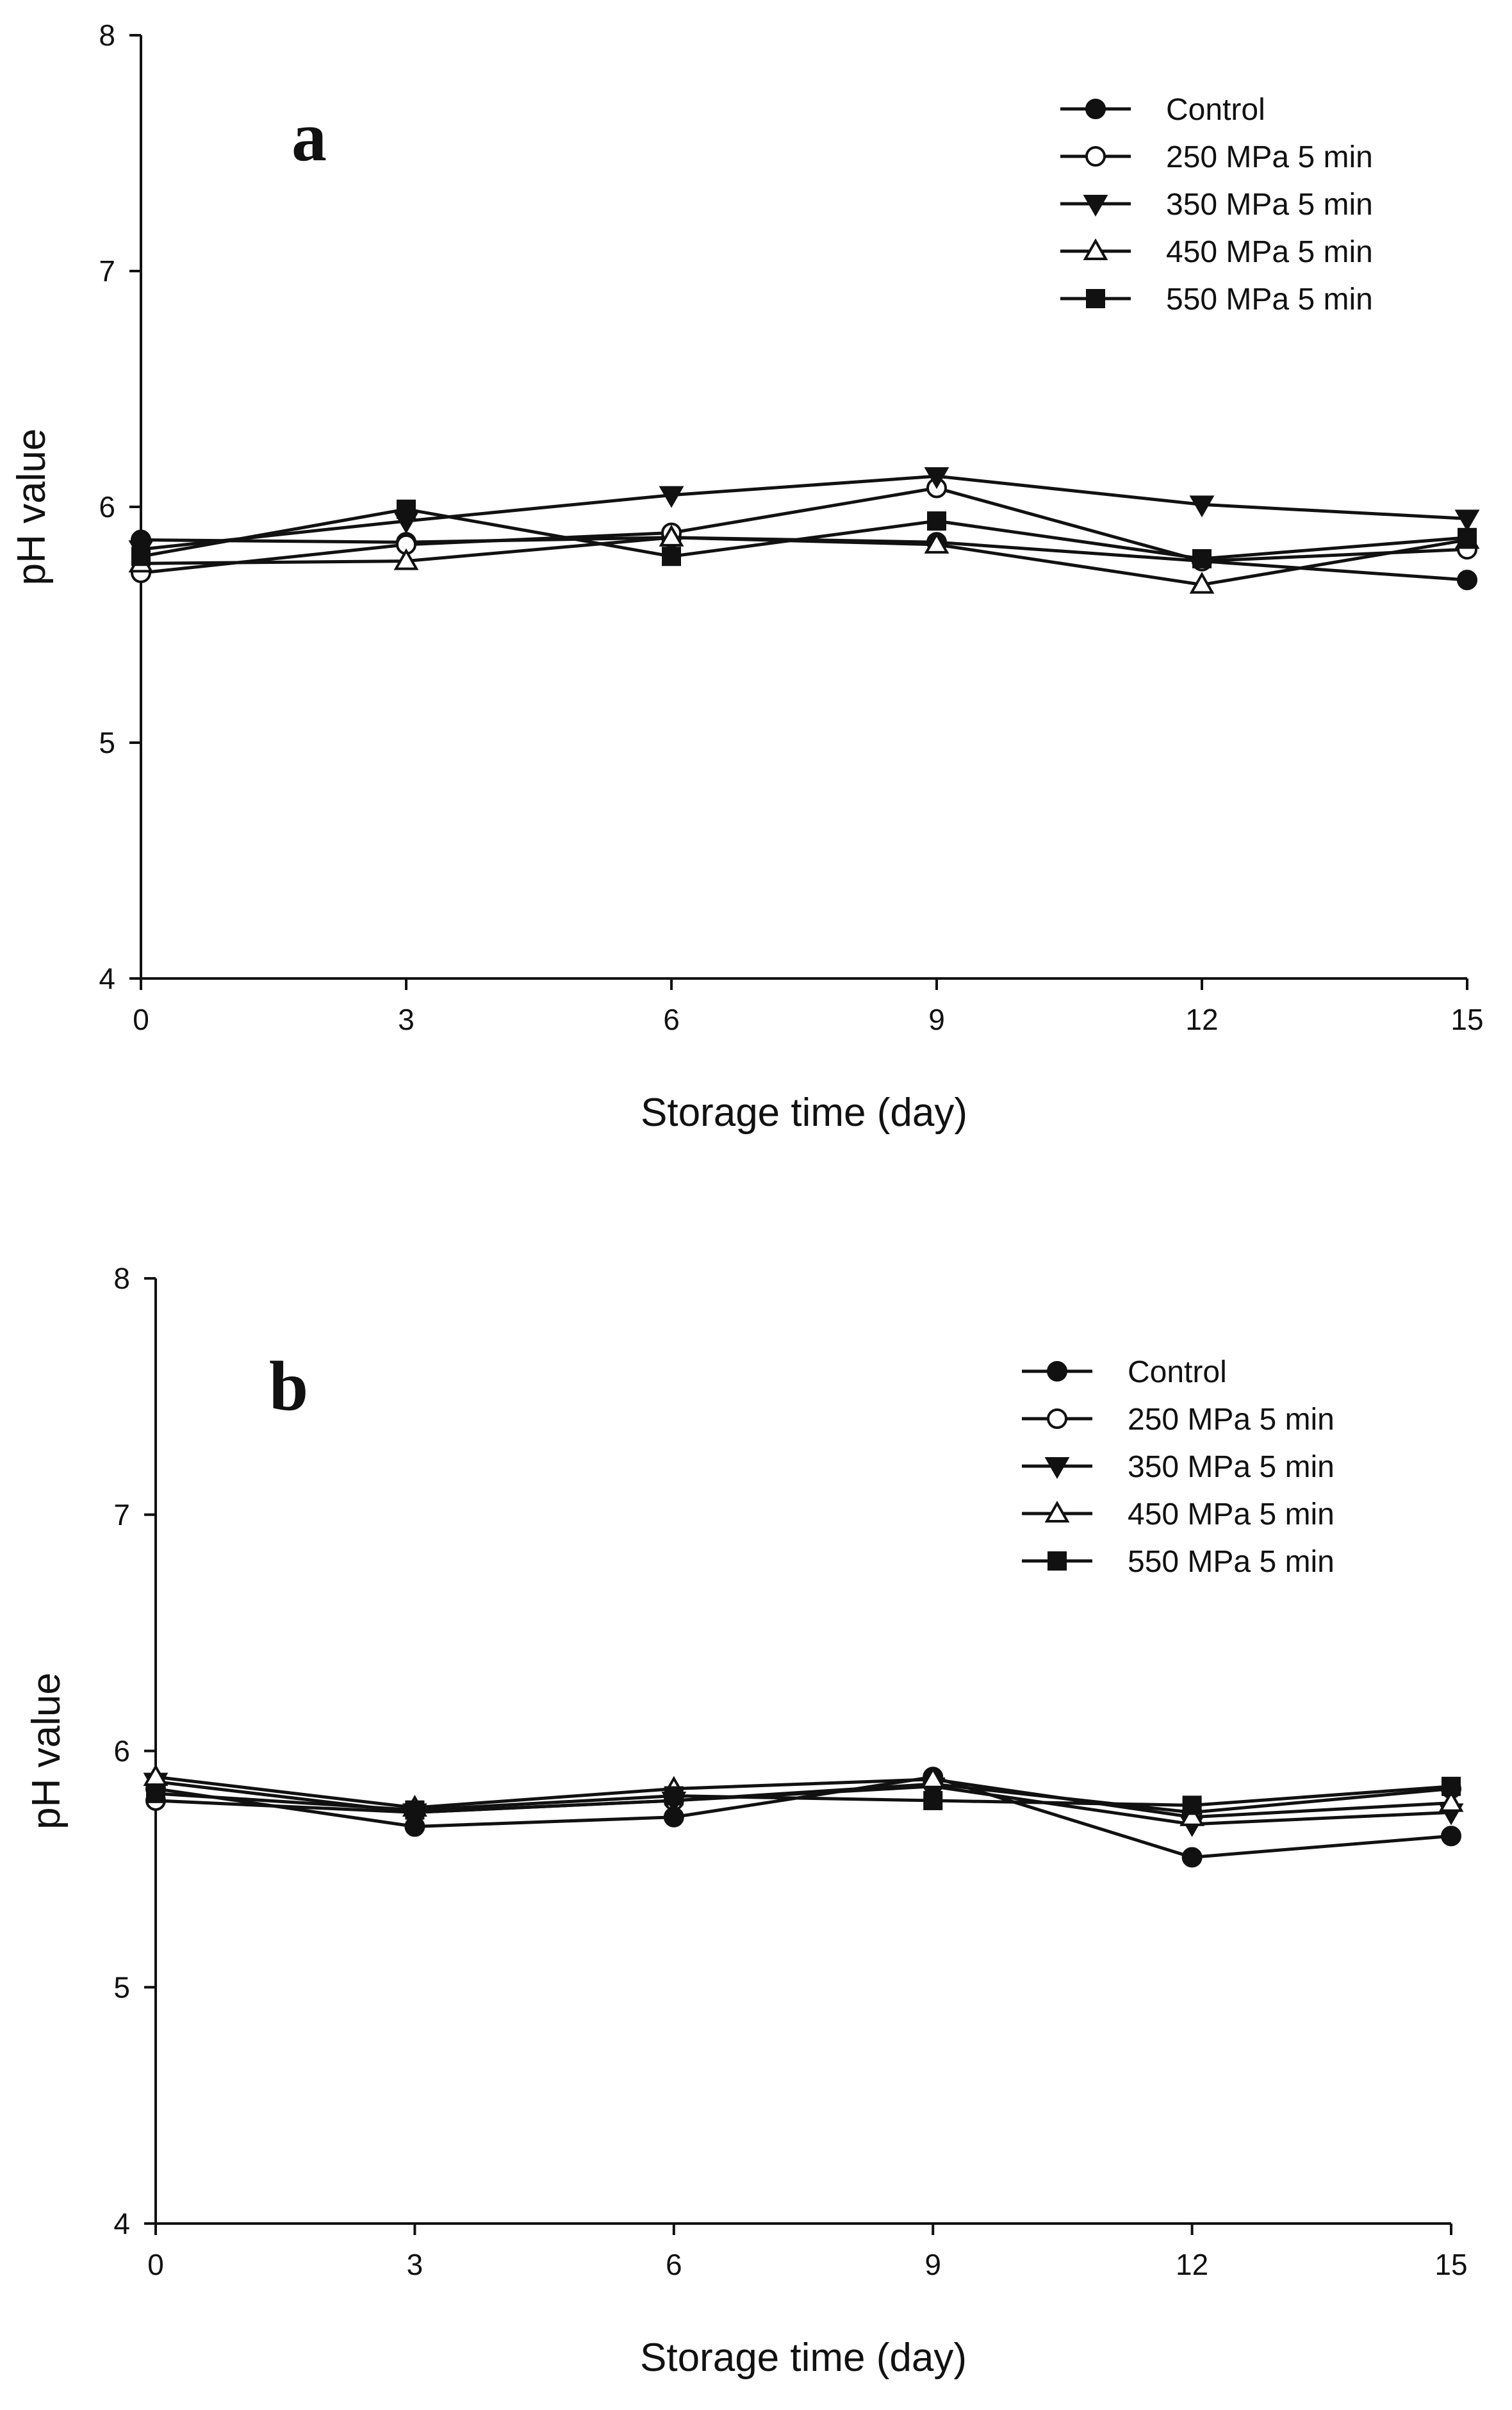  What do you see at coordinates (288, 1386) in the screenshot?
I see `panel-label: b` at bounding box center [288, 1386].